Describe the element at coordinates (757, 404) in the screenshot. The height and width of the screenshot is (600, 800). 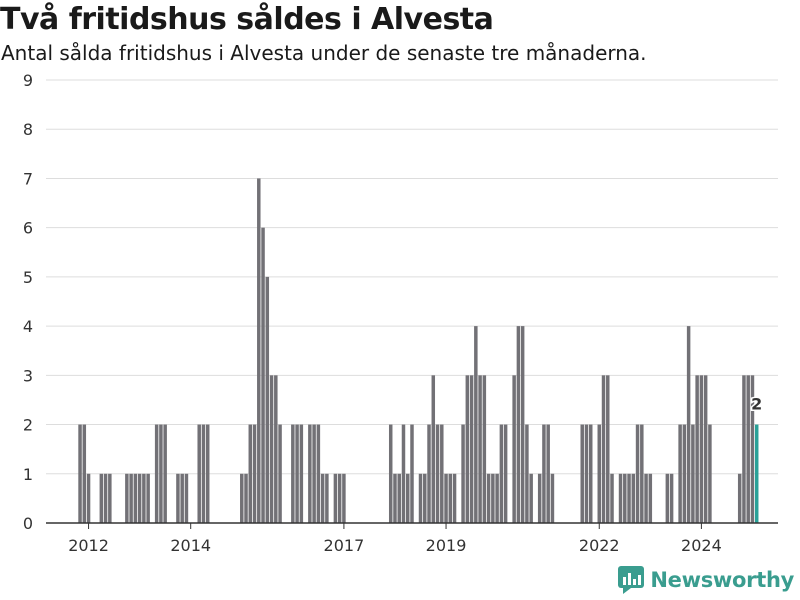
I see `data-labels: 2` at that location.